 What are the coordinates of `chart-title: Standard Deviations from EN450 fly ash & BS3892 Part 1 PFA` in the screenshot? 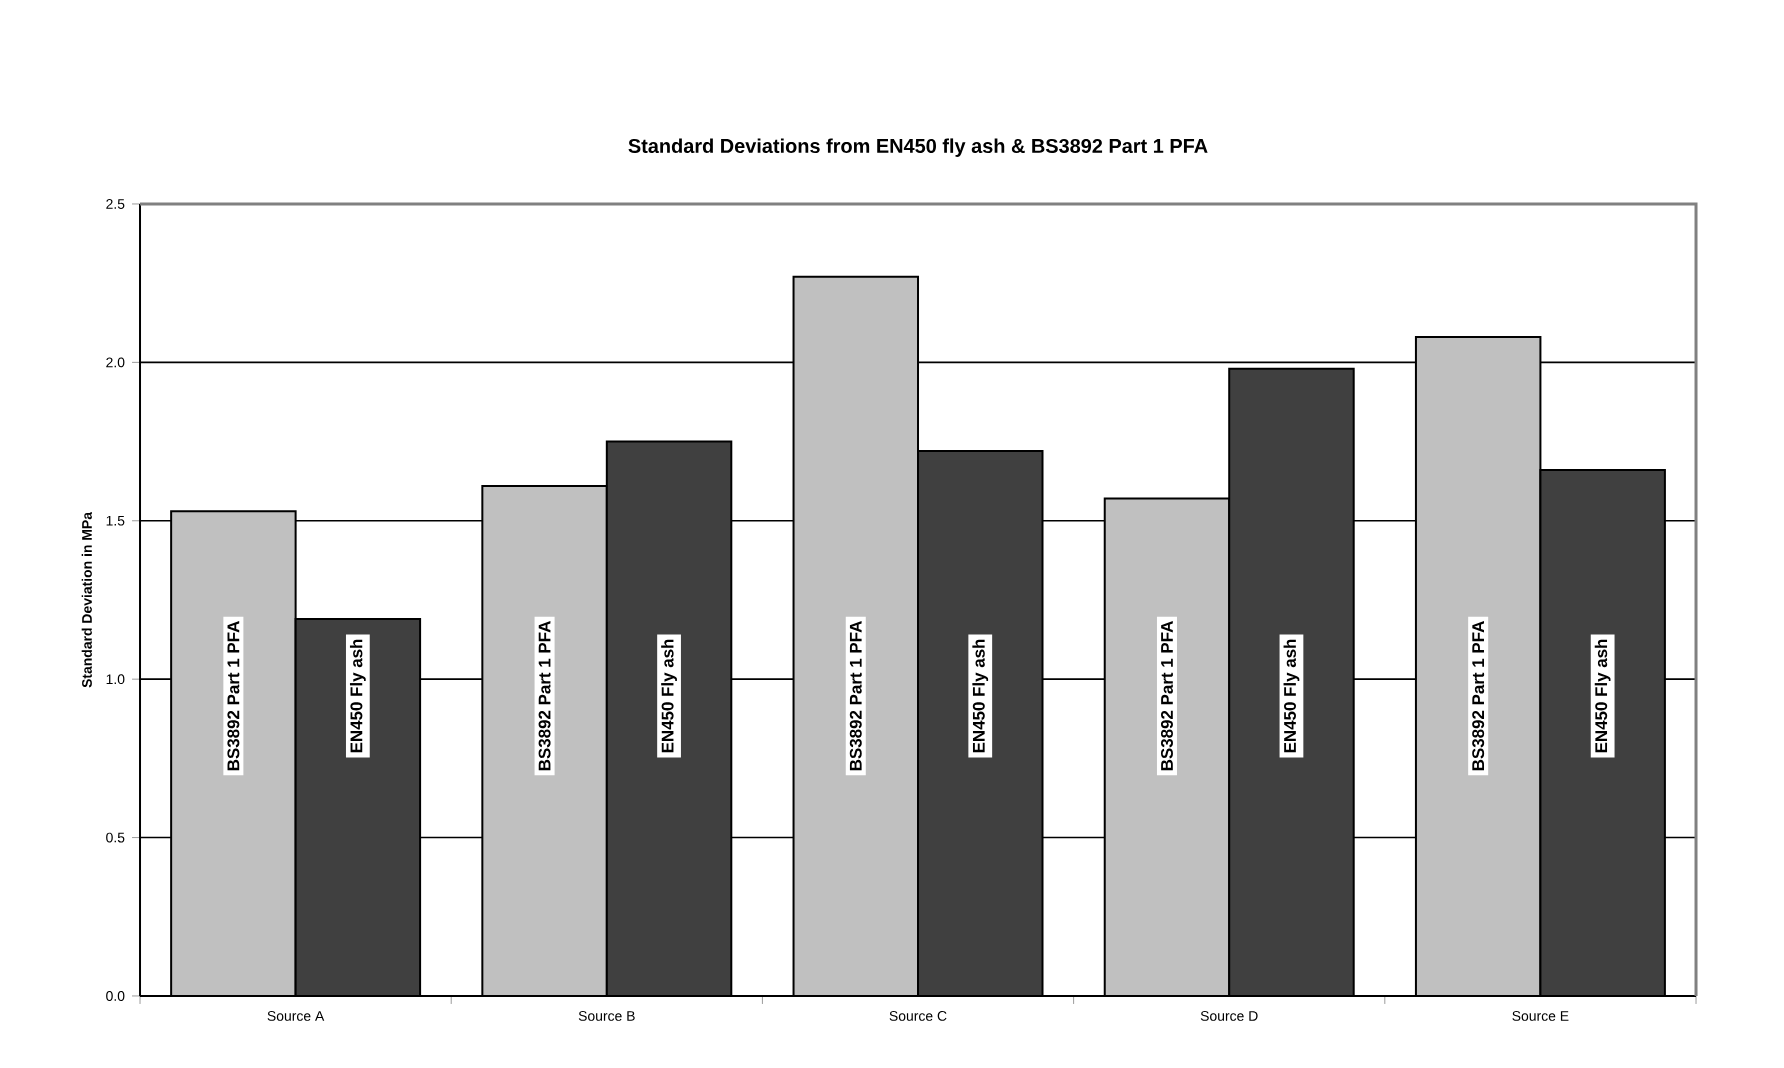 It's located at (918, 147).